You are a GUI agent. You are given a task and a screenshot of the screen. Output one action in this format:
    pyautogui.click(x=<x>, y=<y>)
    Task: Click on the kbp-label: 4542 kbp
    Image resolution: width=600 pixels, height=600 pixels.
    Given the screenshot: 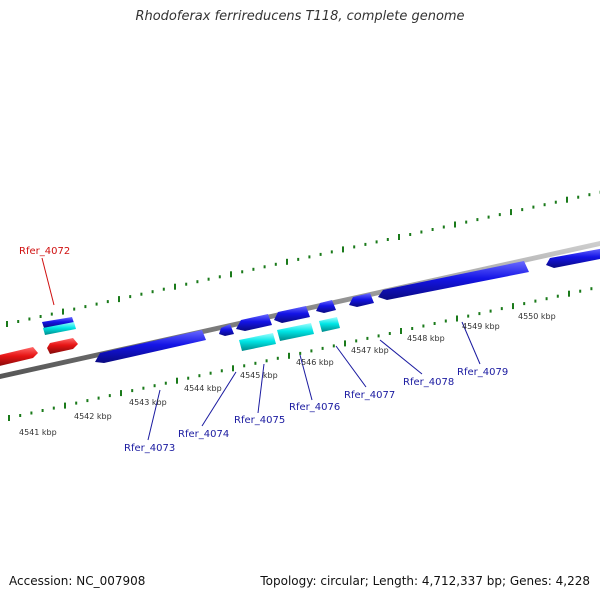 What is the action you would take?
    pyautogui.click(x=93, y=416)
    